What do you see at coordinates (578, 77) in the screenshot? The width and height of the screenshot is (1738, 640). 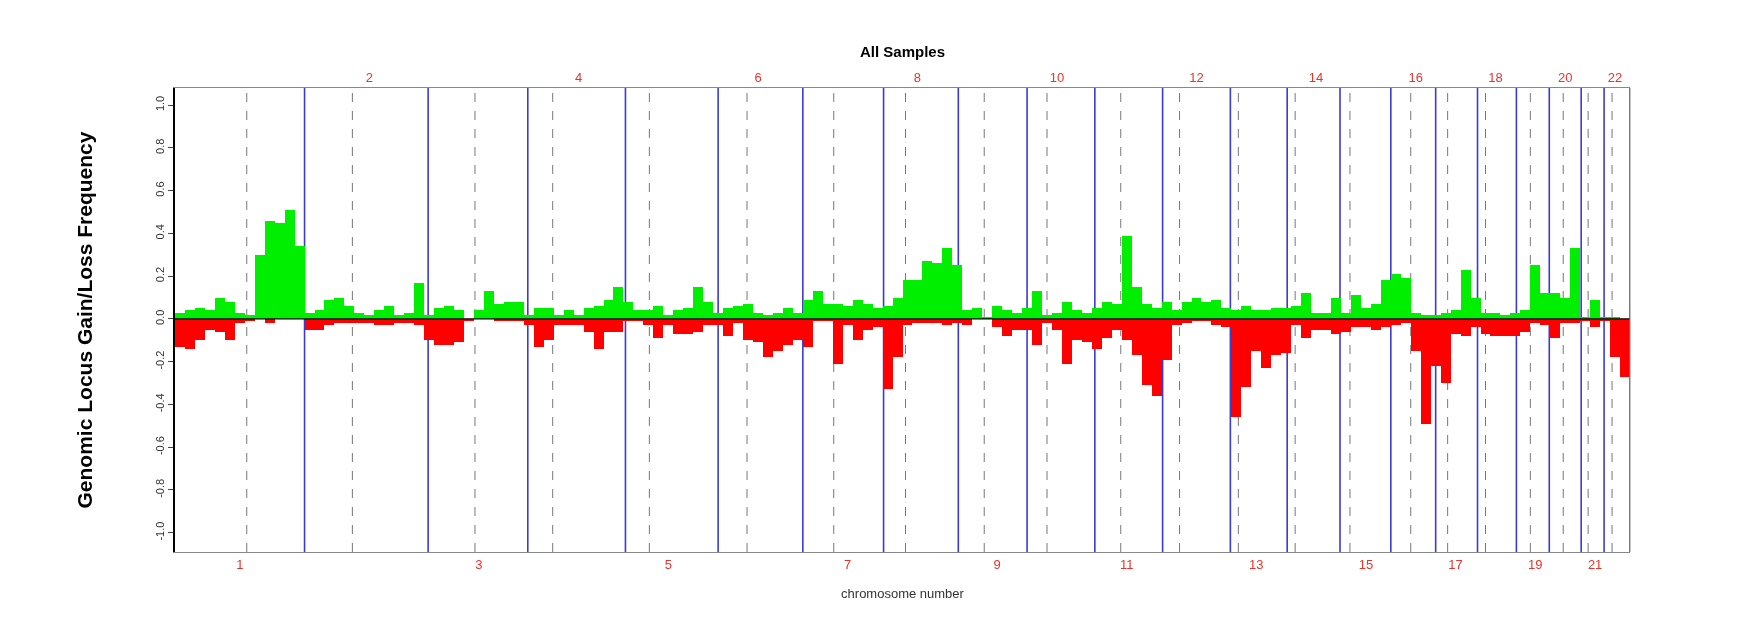 I see `x-tick-label: 4` at bounding box center [578, 77].